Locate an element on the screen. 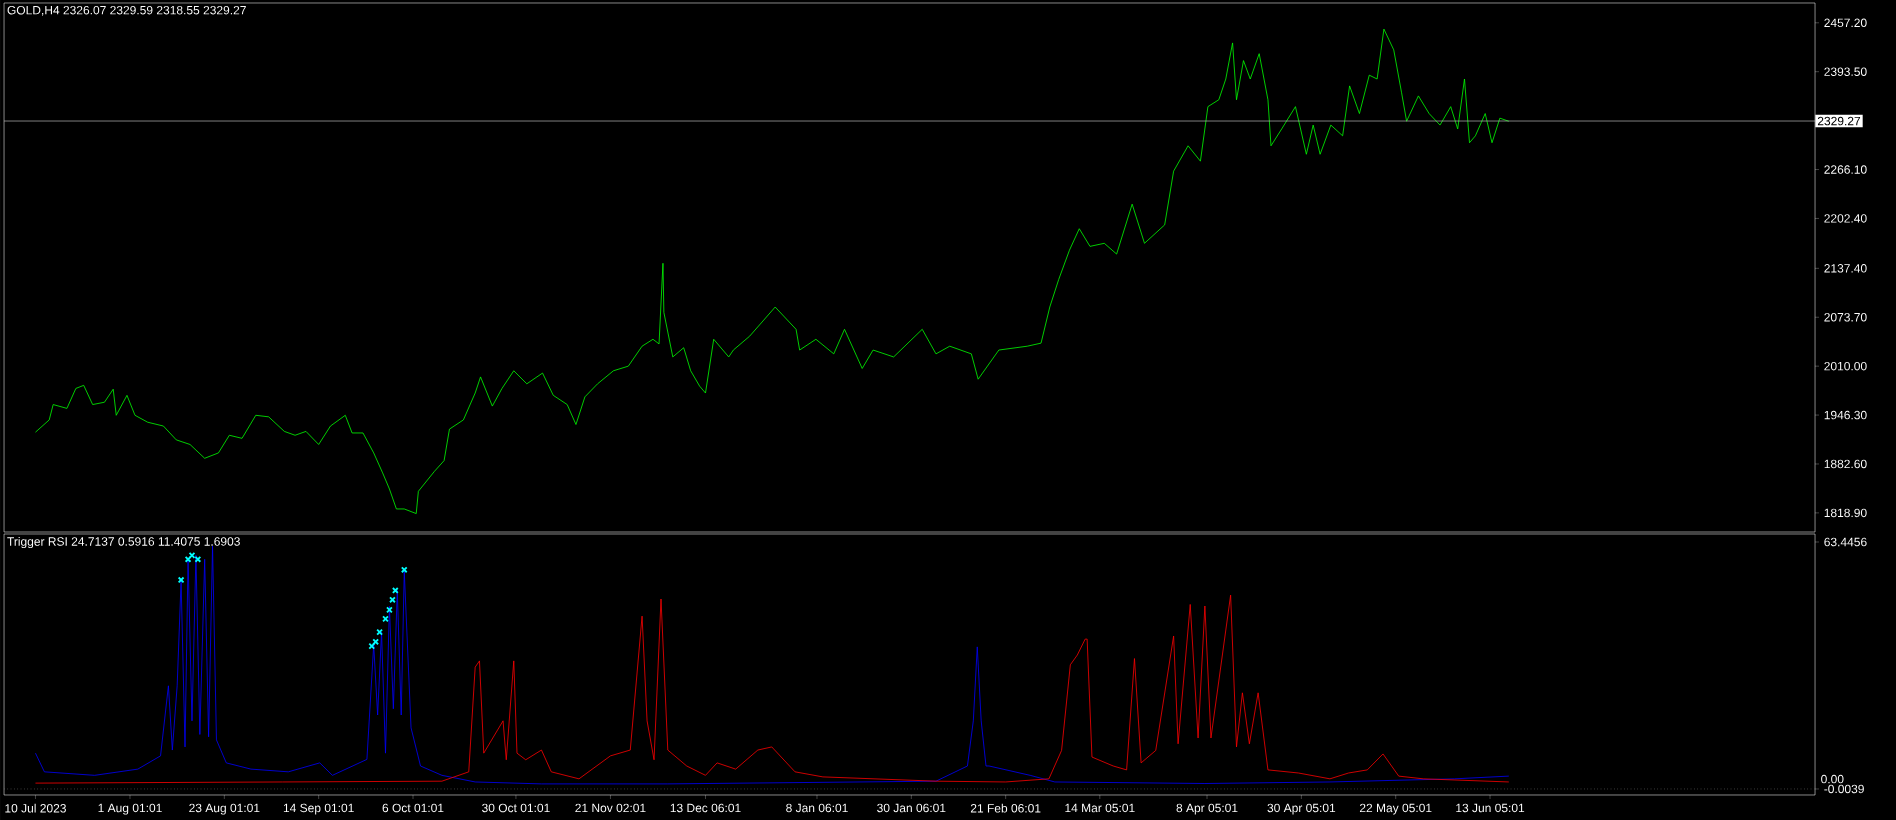 Image resolution: width=1896 pixels, height=820 pixels. y-tick-label: 2073.70 is located at coordinates (1845, 317).